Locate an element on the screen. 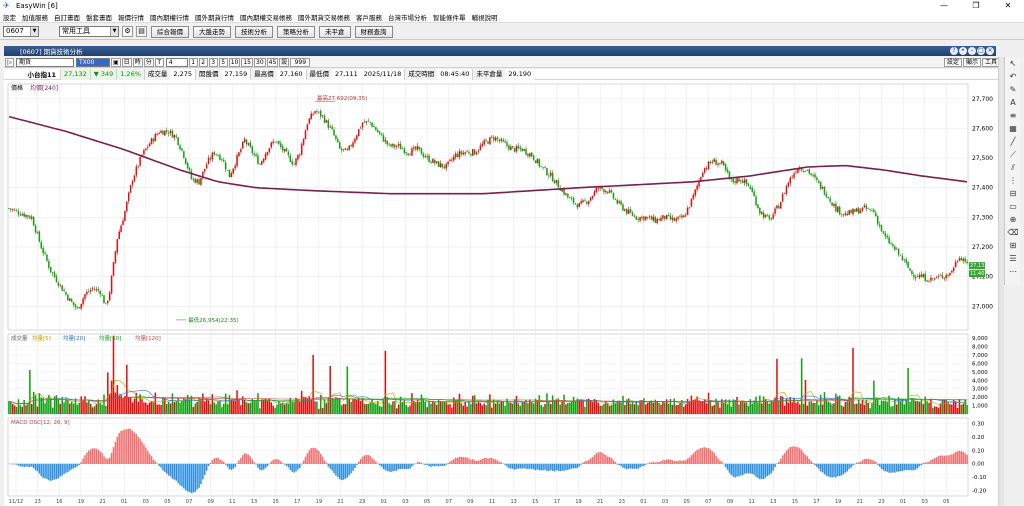  interval-button: 10 is located at coordinates (234, 62).